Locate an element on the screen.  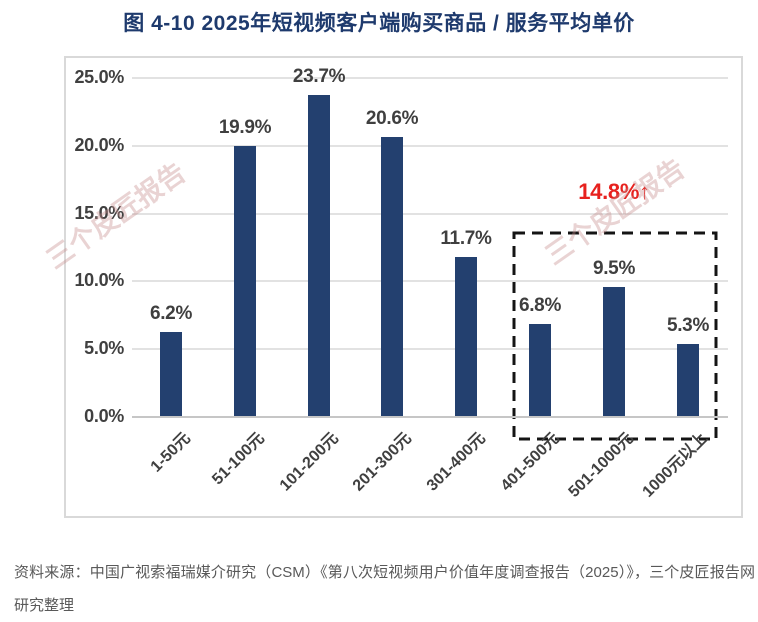
bar-value-label: 5.3% is located at coordinates (688, 325).